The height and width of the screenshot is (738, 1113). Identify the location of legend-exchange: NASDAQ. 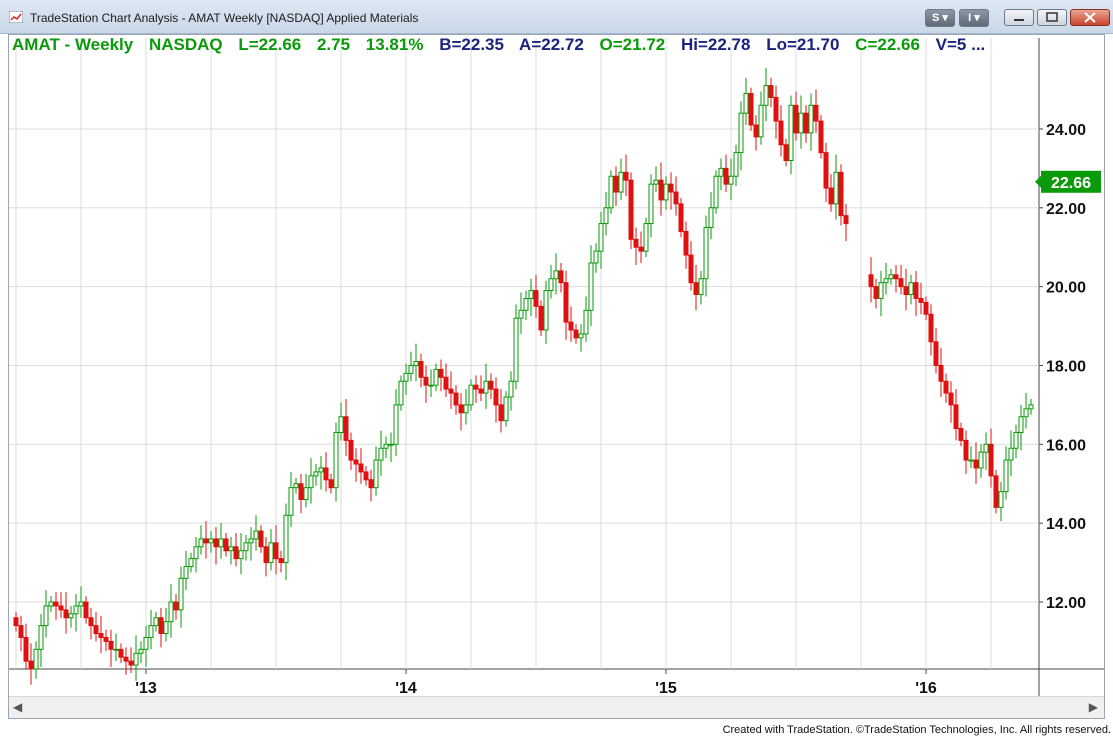
(185, 44).